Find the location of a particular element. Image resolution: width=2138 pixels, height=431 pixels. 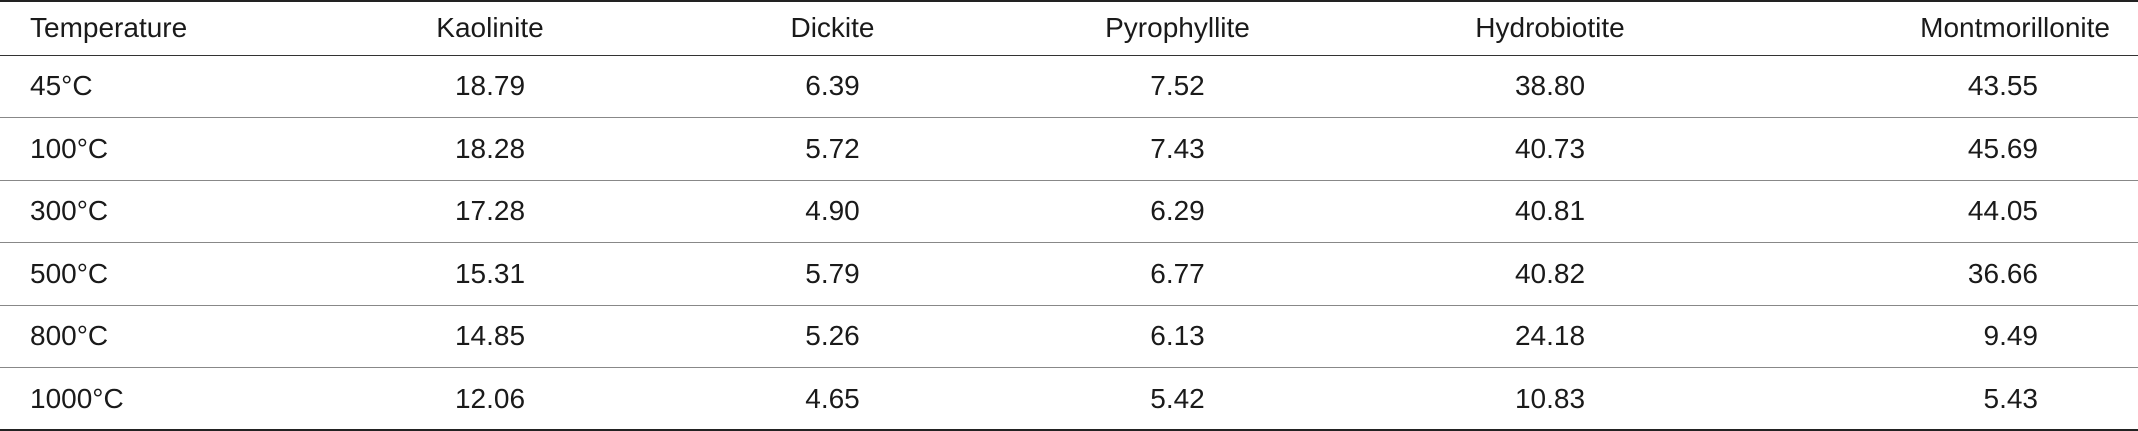

cell-montmorillonite: 43.55 is located at coordinates (1944, 86).